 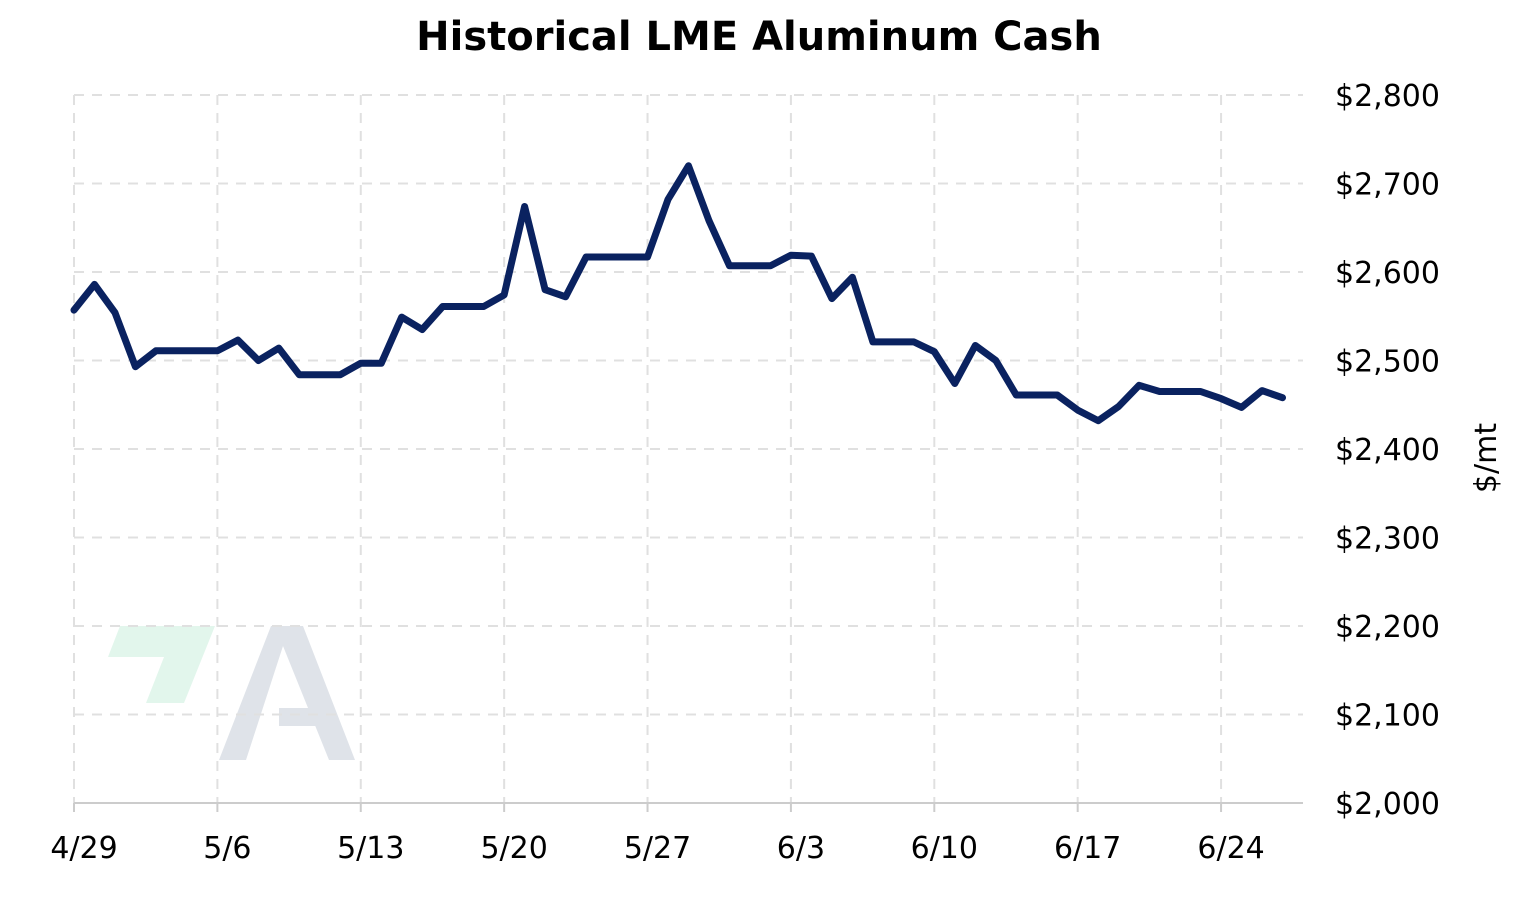 I want to click on x-axis: 4/29 5/6 5/13 5/20 5/27 6/3 6/10 6/17 6/24, so click(x=676, y=834).